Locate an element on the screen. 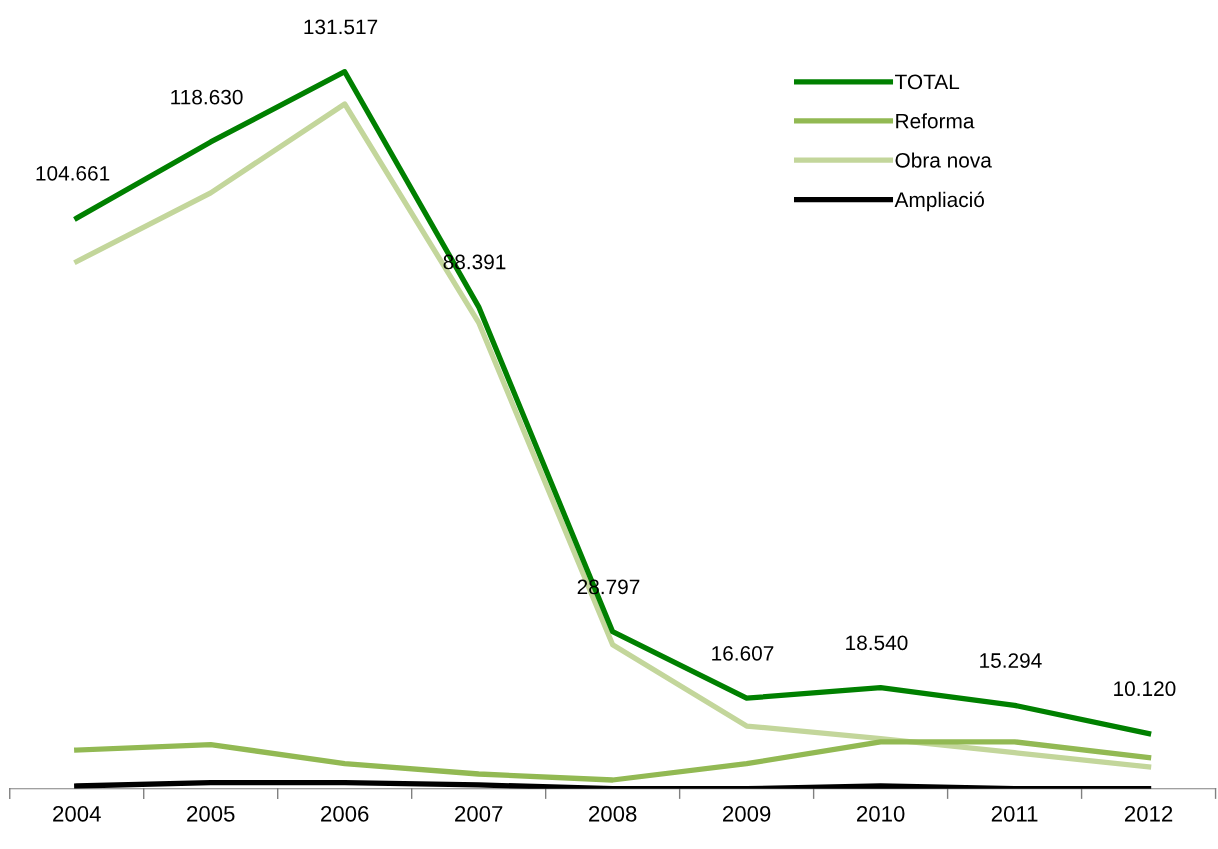 This screenshot has width=1218, height=849. x-tick-label: 2004 is located at coordinates (77, 813).